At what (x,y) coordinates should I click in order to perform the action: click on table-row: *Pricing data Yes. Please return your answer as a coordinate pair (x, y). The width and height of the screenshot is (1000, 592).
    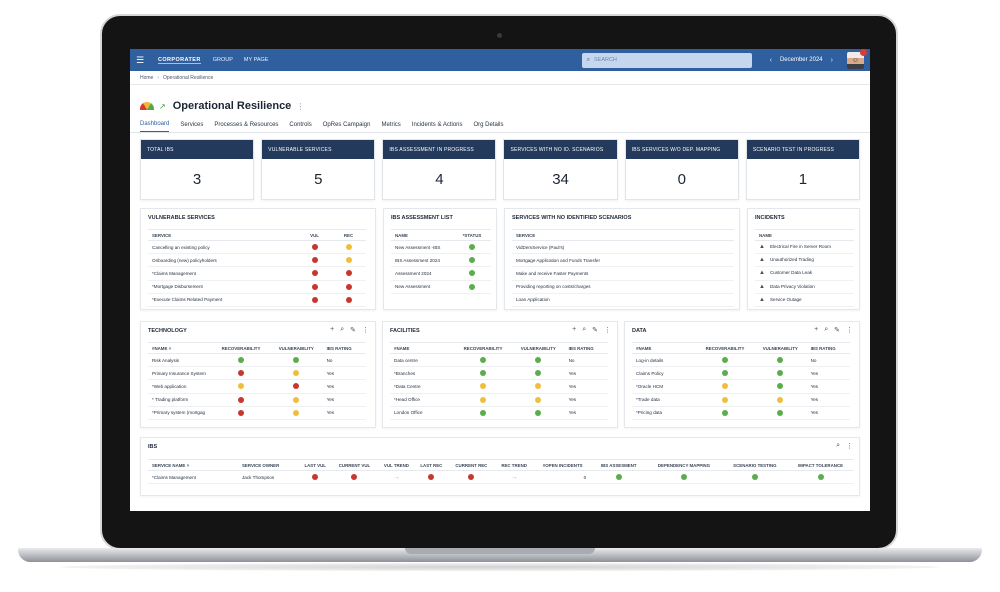
    Looking at the image, I should click on (741, 413).